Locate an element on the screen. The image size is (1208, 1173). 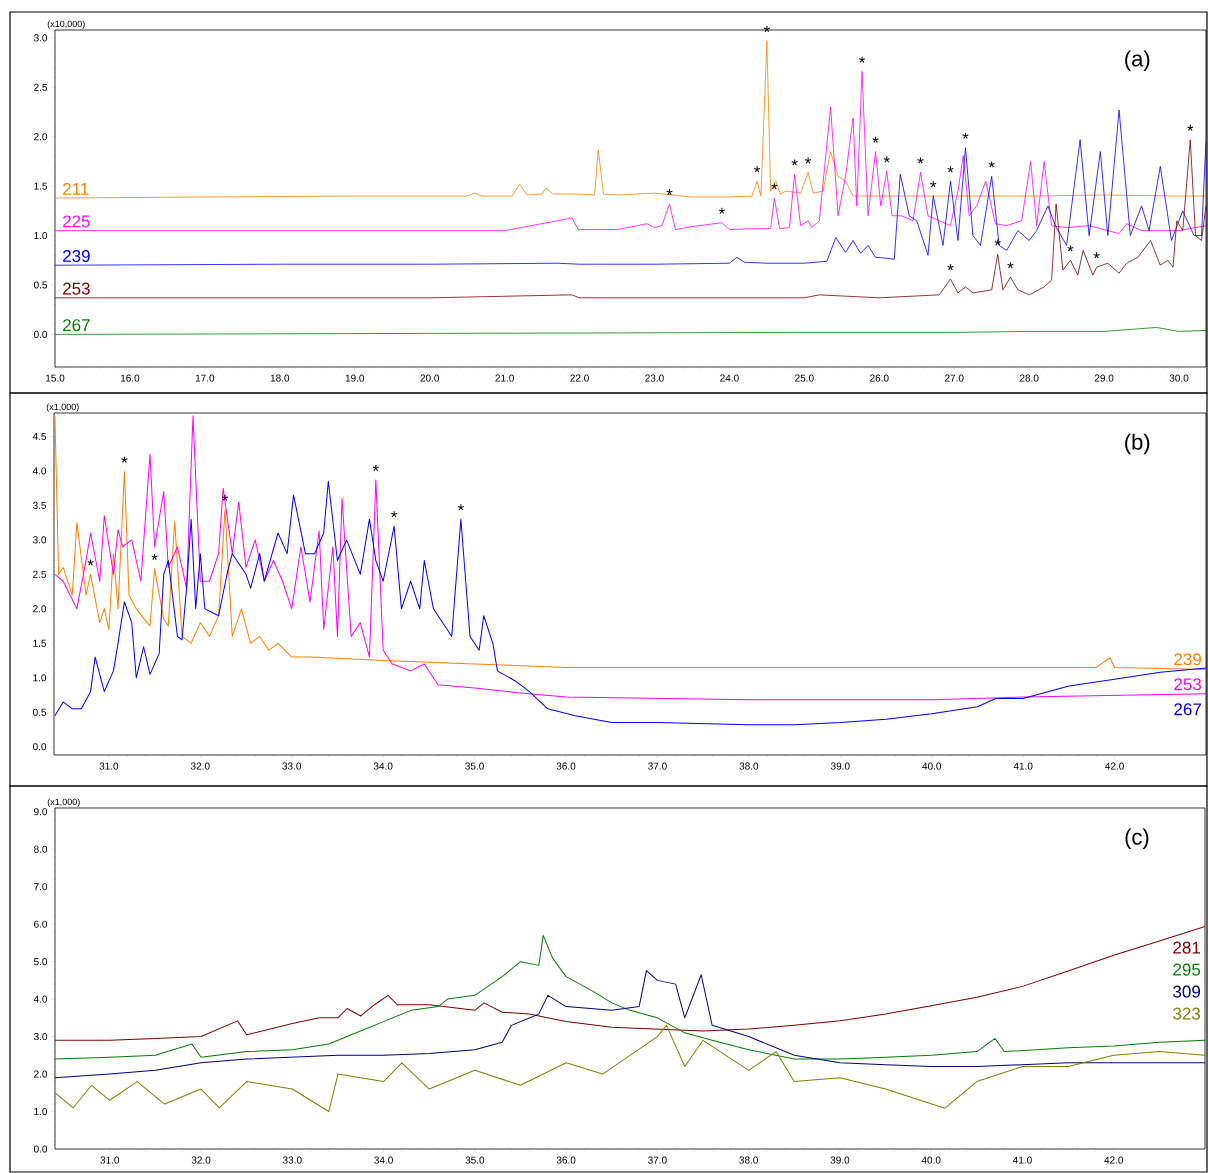
x-tick-label: 26.0 is located at coordinates (879, 378).